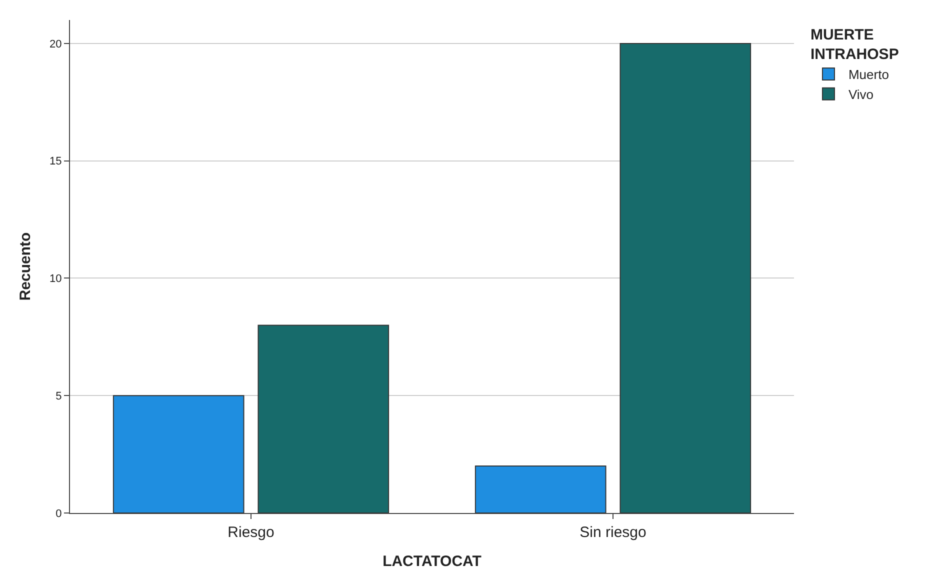  I want to click on y-tick-label: 0, so click(59, 514).